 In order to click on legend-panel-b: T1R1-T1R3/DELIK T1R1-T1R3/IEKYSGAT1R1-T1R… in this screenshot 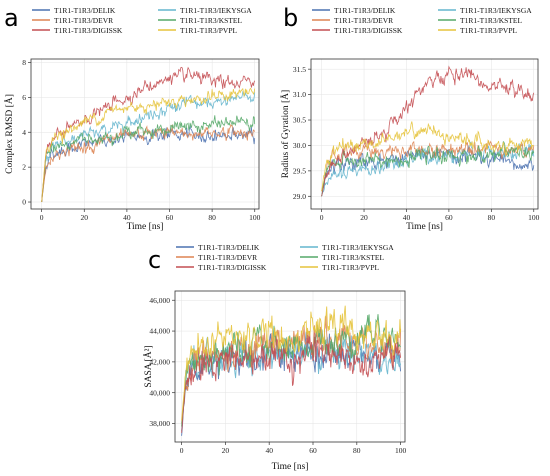, I will do `click(422, 20)`.